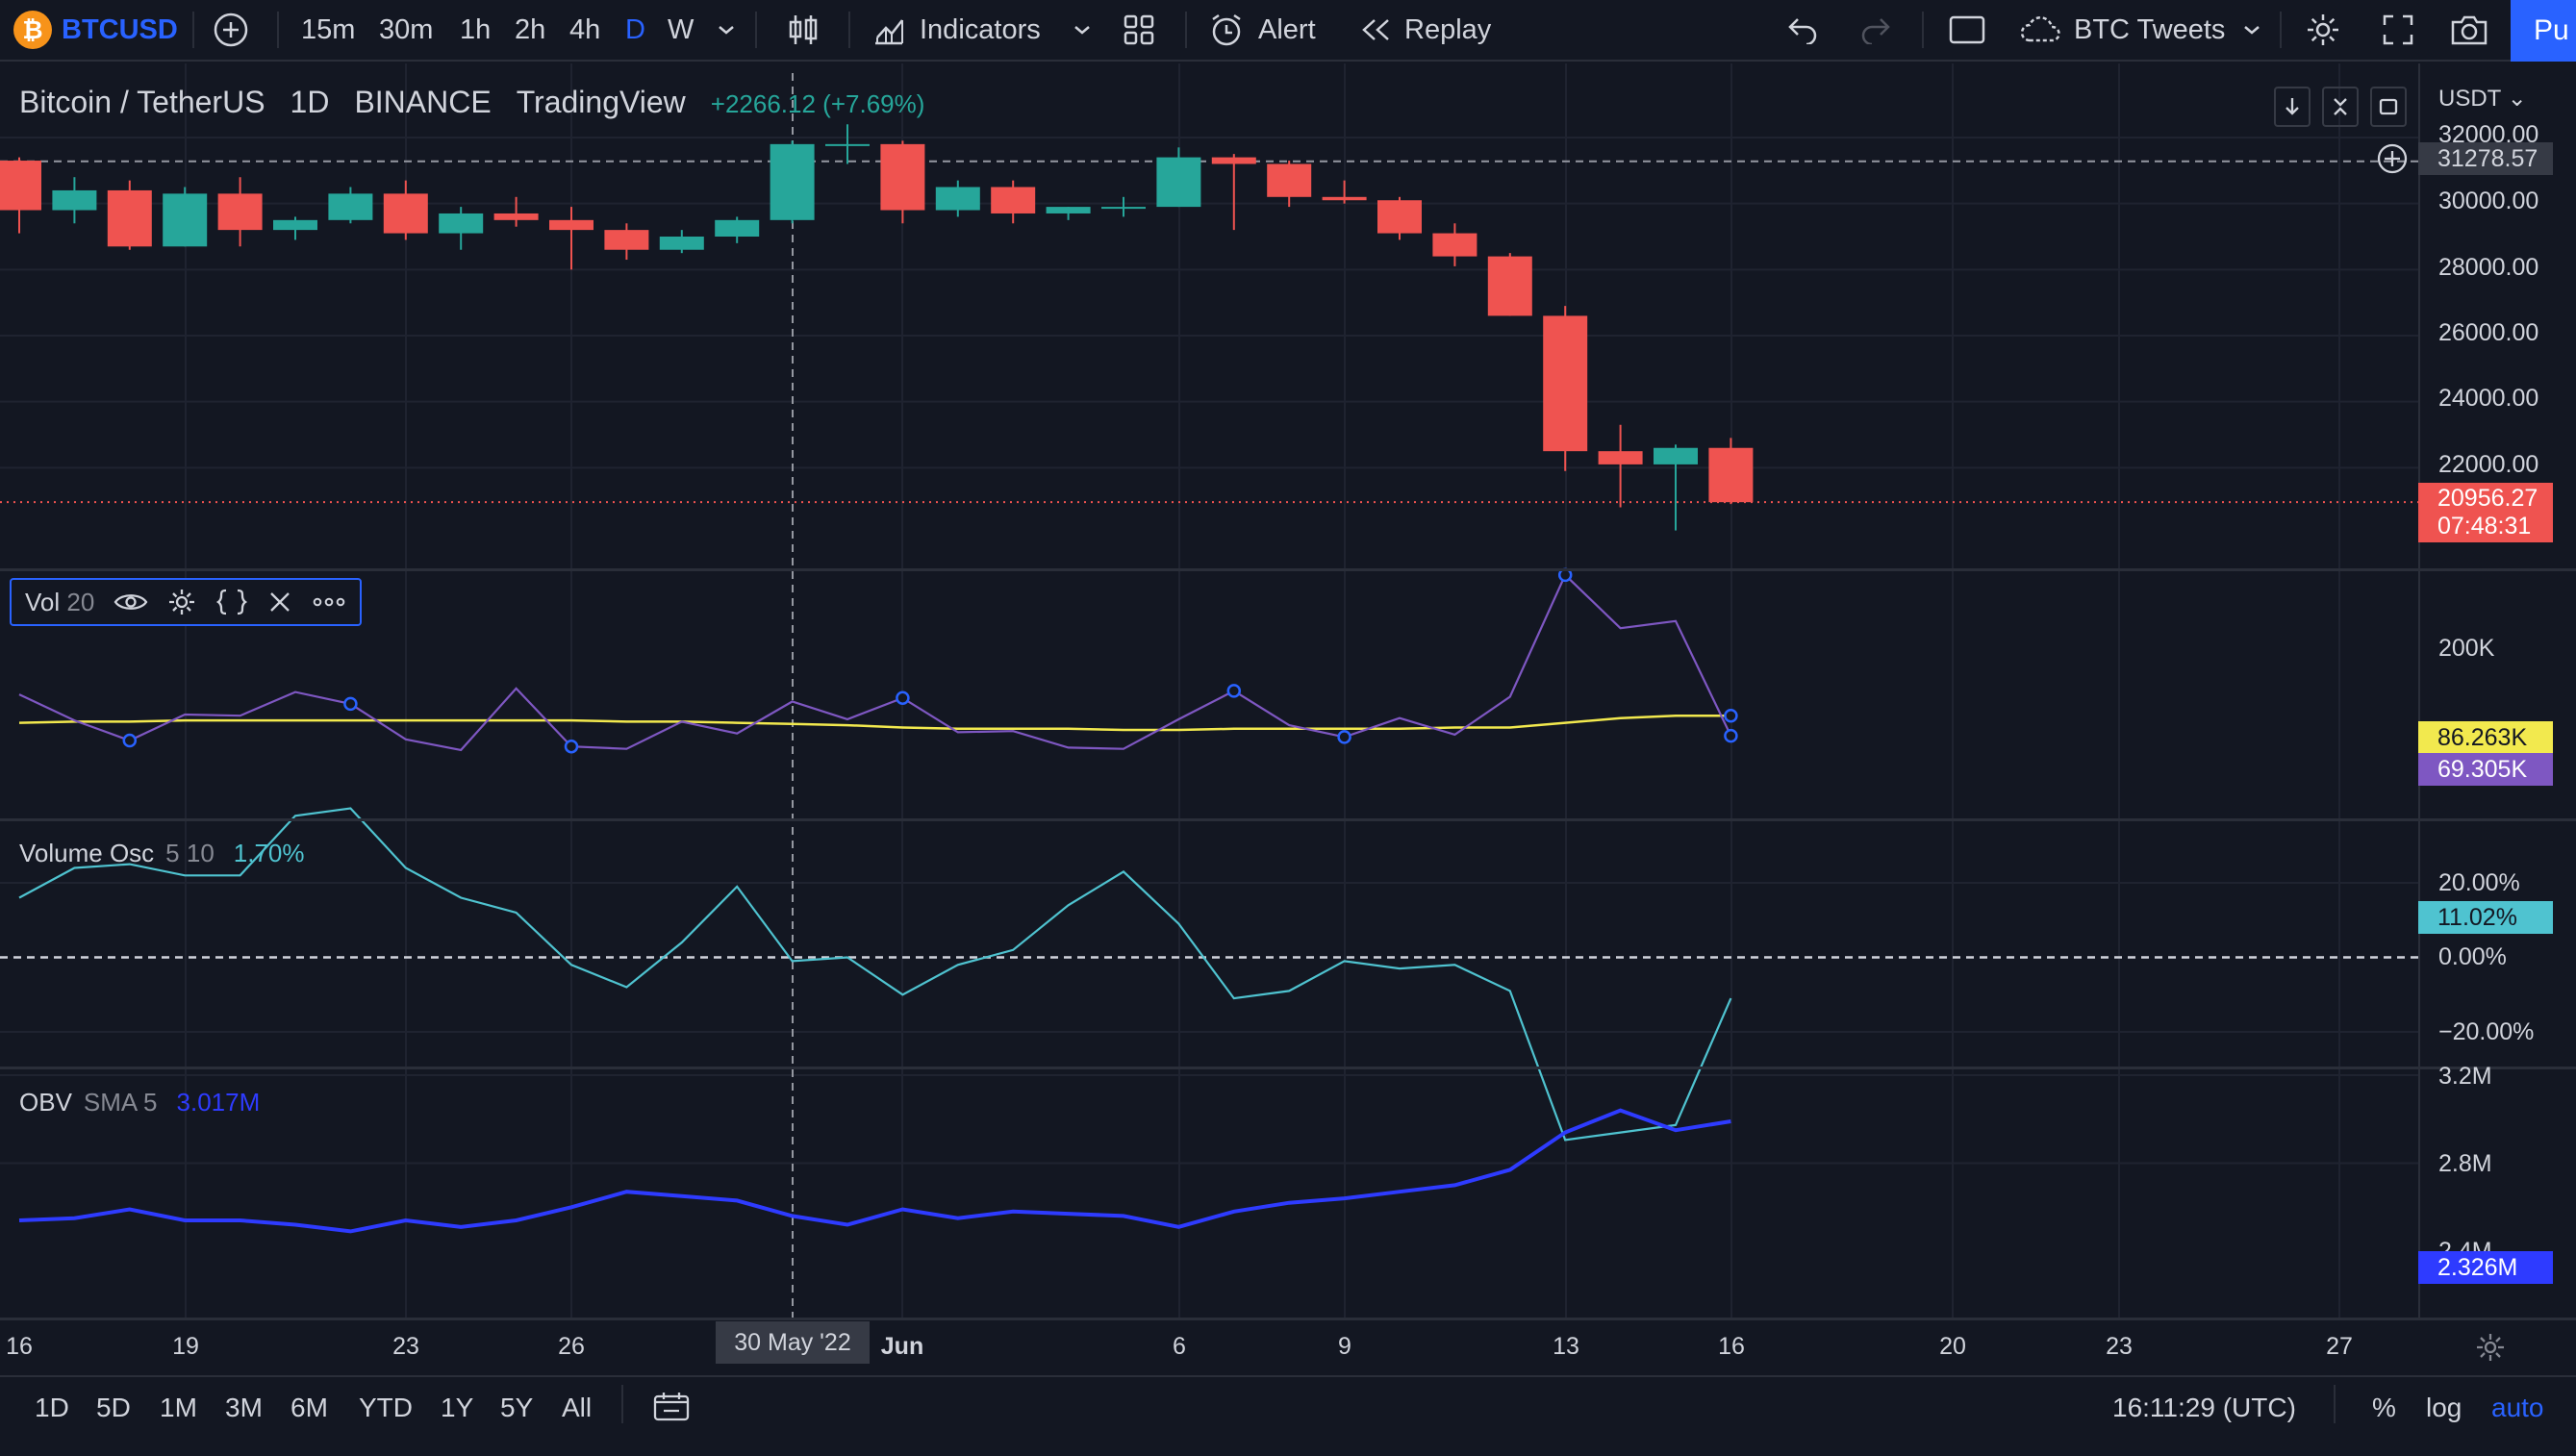  Describe the element at coordinates (1731, 1346) in the screenshot. I see `time-tick: 16` at that location.